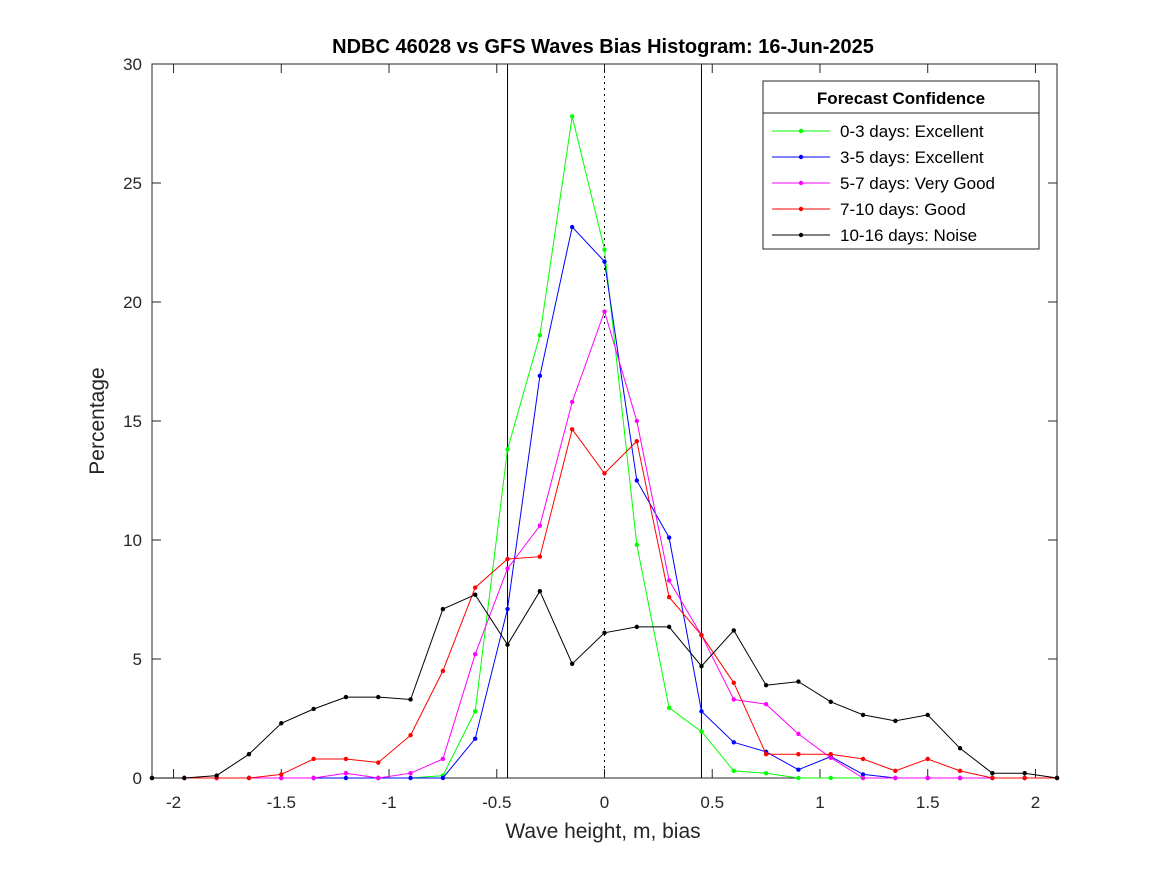 Image resolution: width=1167 pixels, height=875 pixels. I want to click on y-tick-label: 25, so click(132, 183).